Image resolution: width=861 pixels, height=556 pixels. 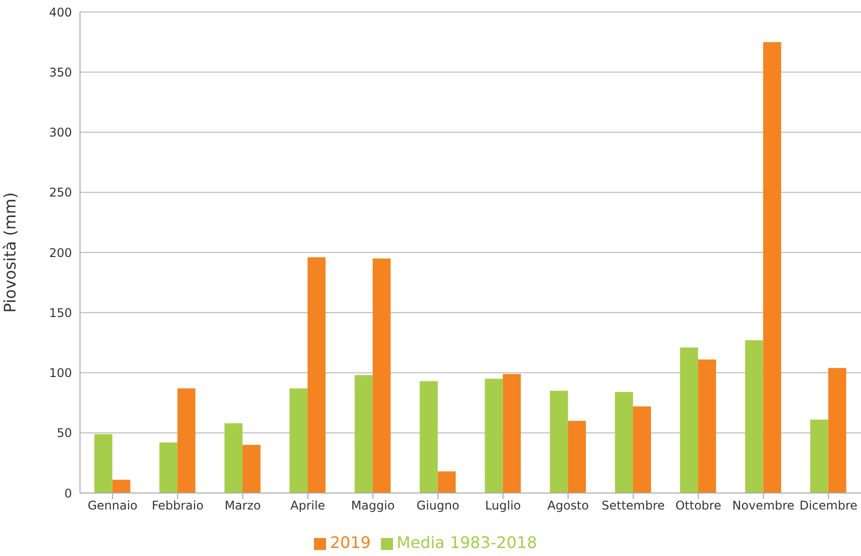 What do you see at coordinates (350, 542) in the screenshot?
I see `legend-label: 2019` at bounding box center [350, 542].